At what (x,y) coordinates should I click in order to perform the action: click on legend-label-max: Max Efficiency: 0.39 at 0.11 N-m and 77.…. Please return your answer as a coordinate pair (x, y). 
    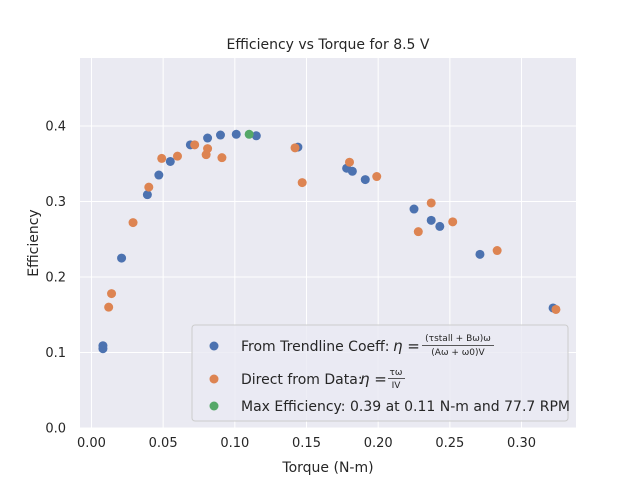
    Looking at the image, I should click on (405, 407).